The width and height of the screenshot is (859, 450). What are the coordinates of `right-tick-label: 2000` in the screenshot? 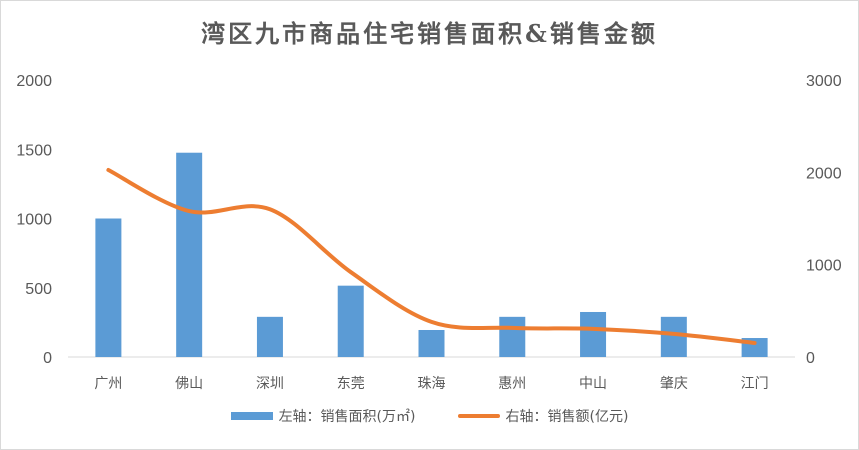 It's located at (824, 173).